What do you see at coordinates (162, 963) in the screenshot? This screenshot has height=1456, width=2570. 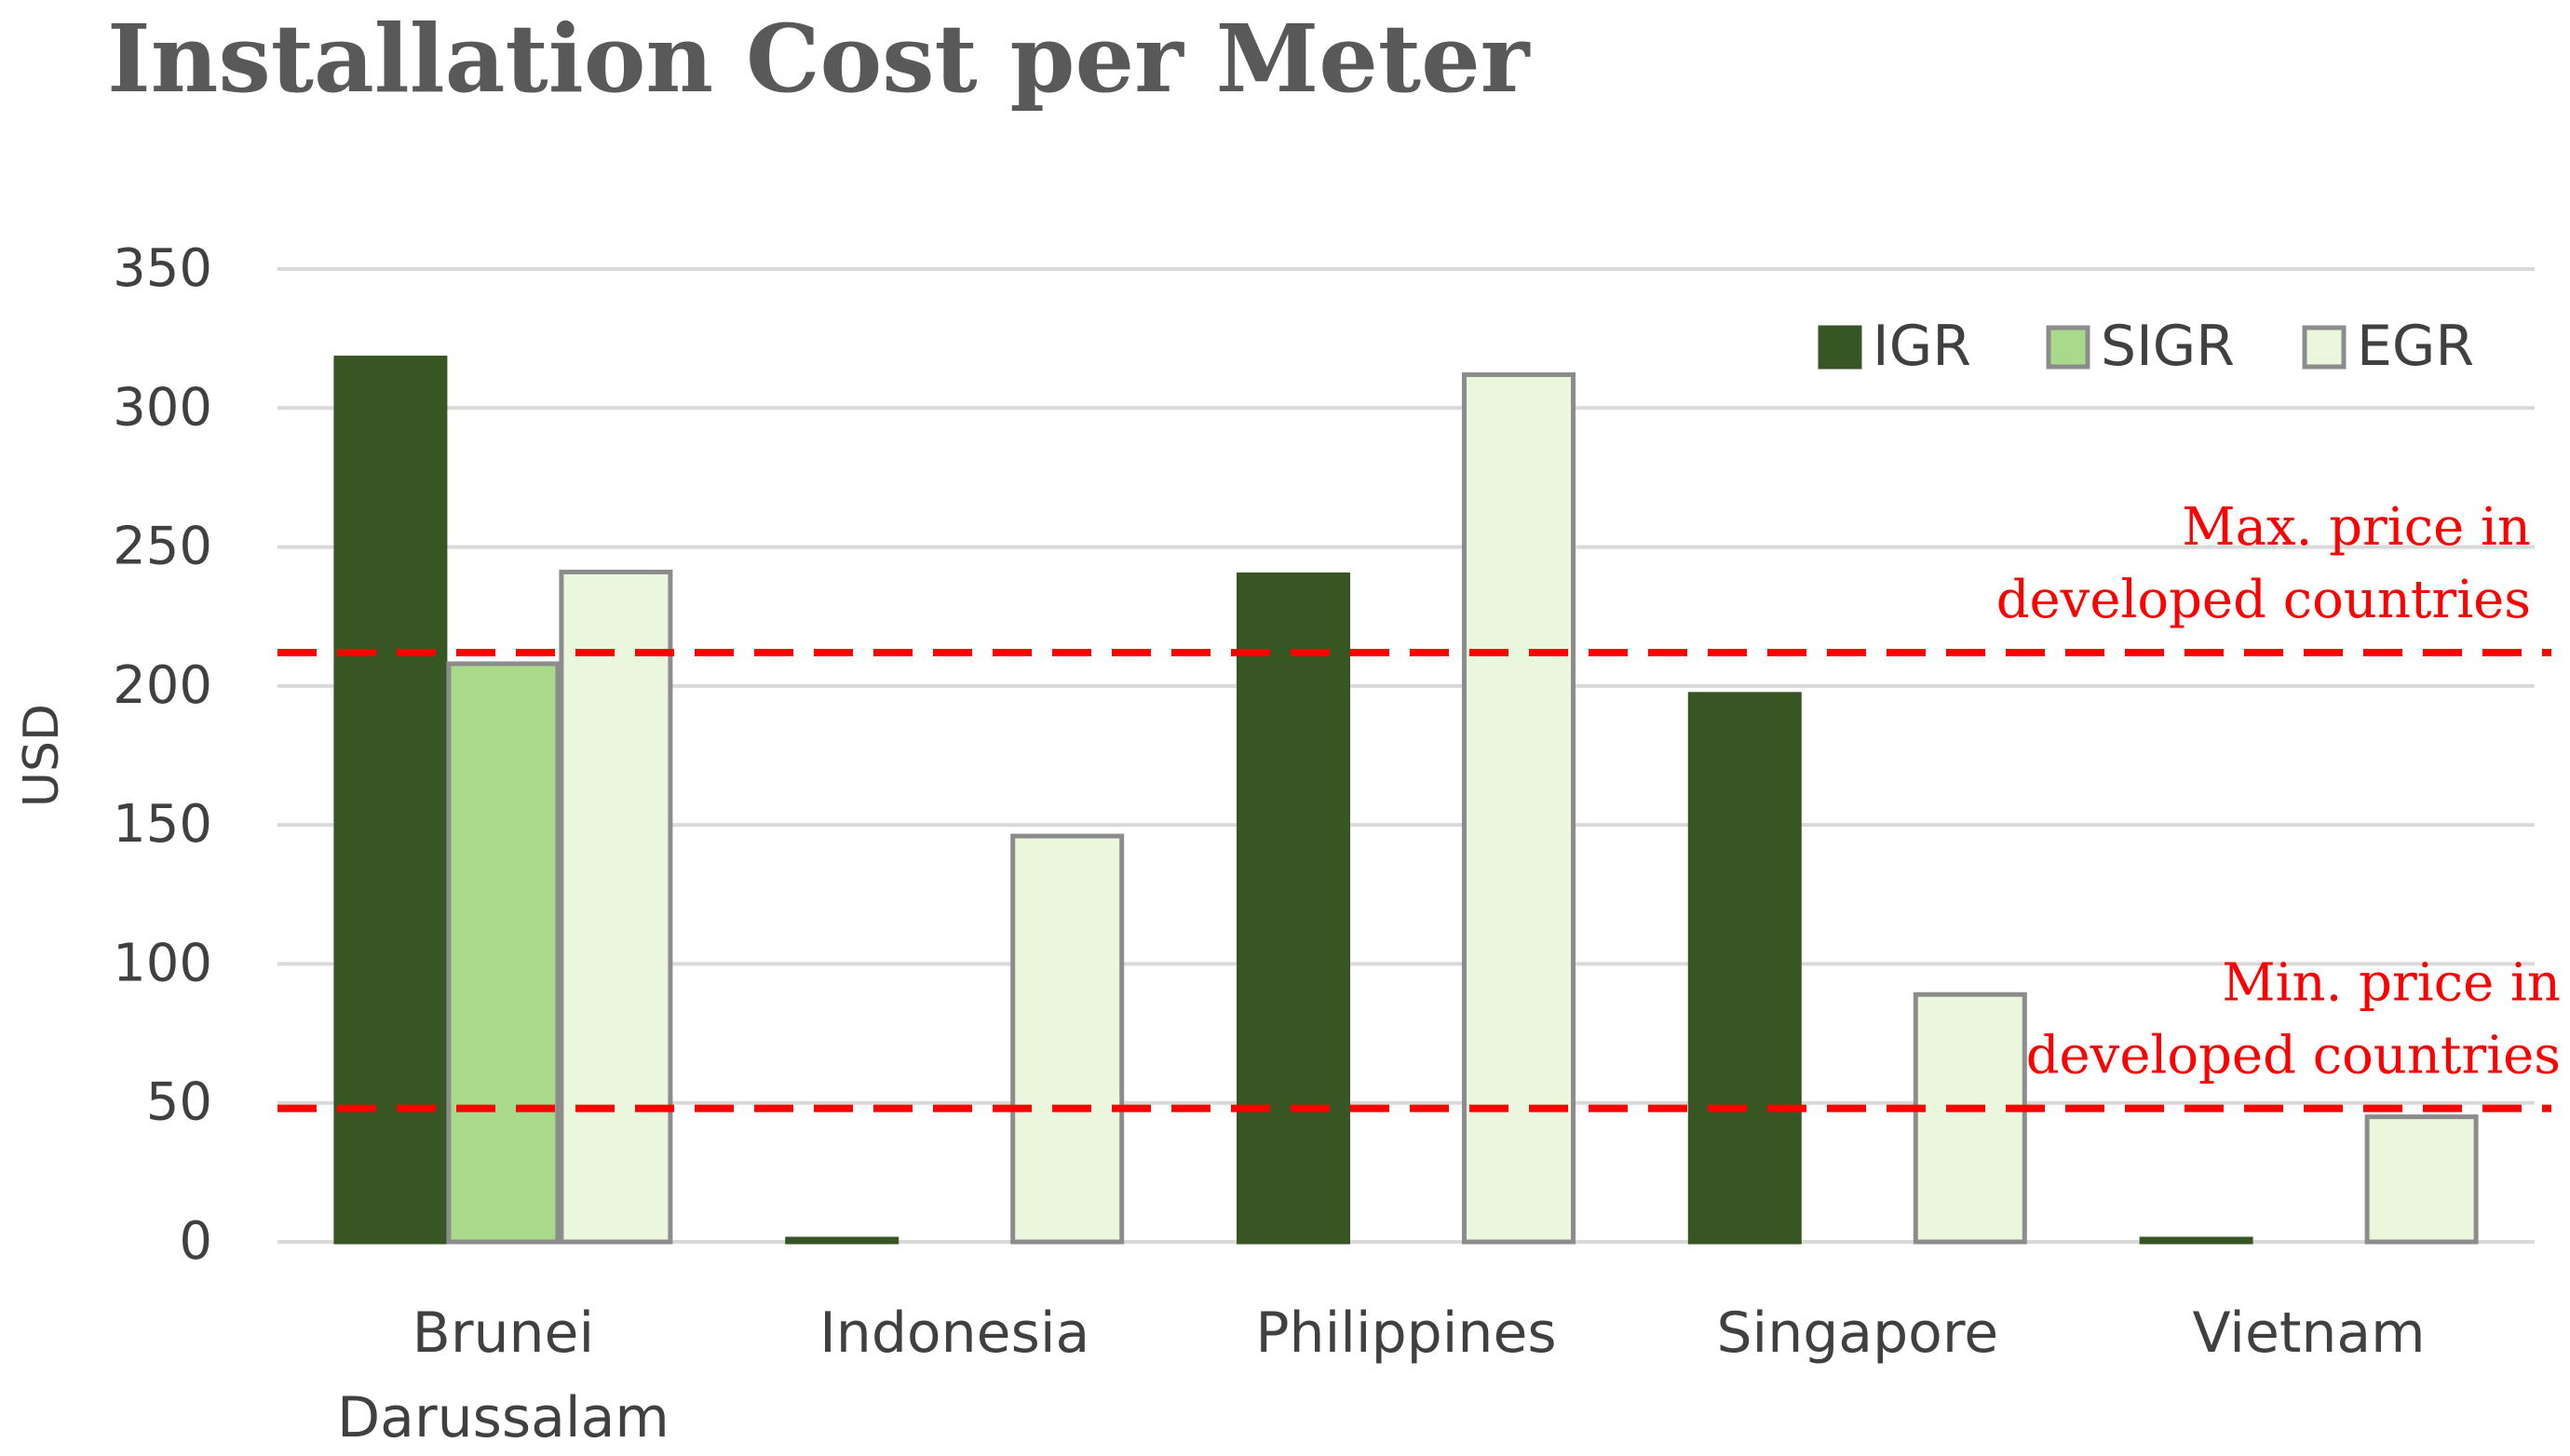 I see `y-tick-label: 100` at bounding box center [162, 963].